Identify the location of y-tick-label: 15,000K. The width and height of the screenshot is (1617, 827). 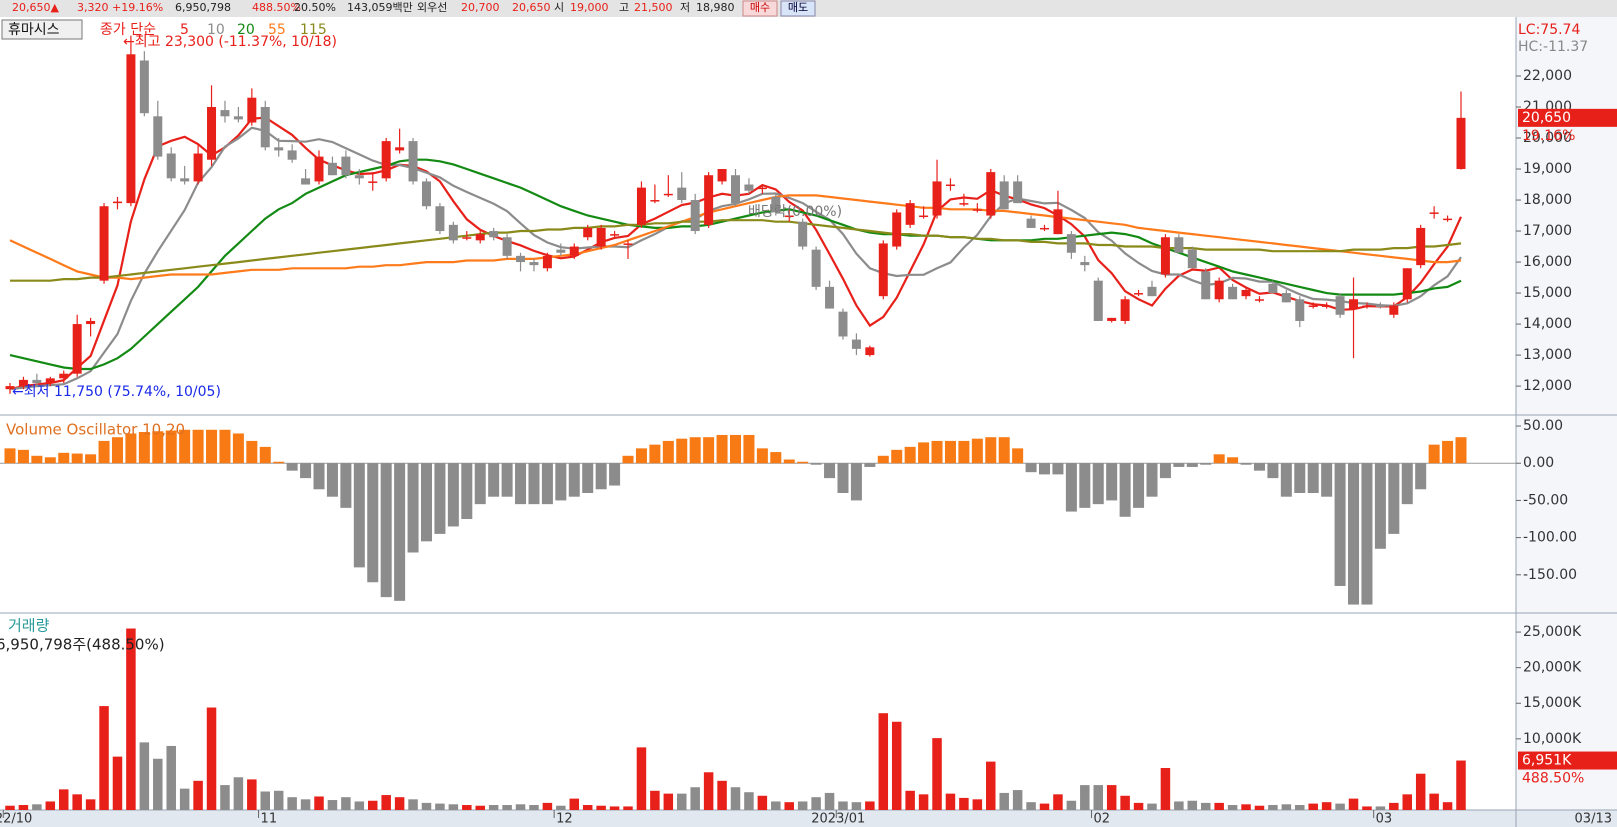
(1552, 703).